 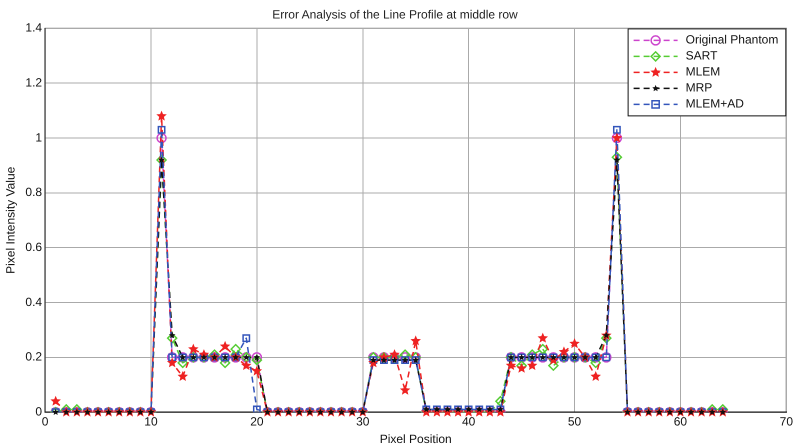 I want to click on legend-label: SART, so click(x=702, y=55).